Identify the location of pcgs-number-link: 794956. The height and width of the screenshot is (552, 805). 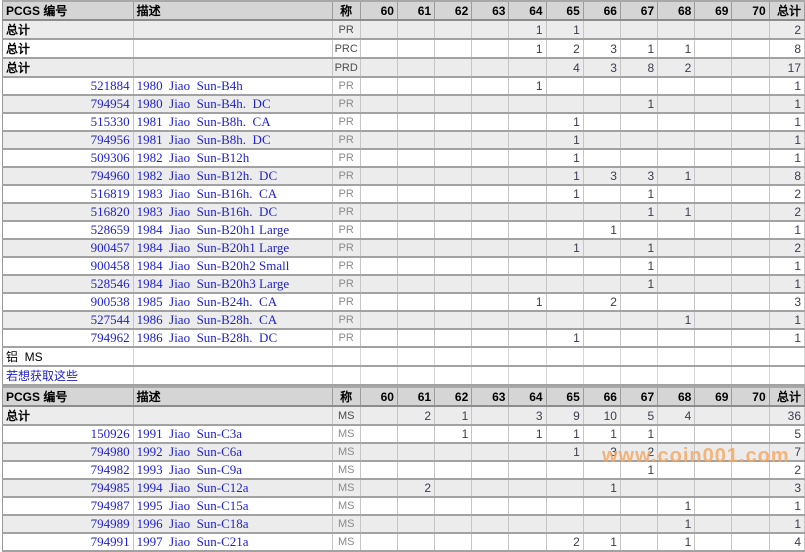
(68, 140).